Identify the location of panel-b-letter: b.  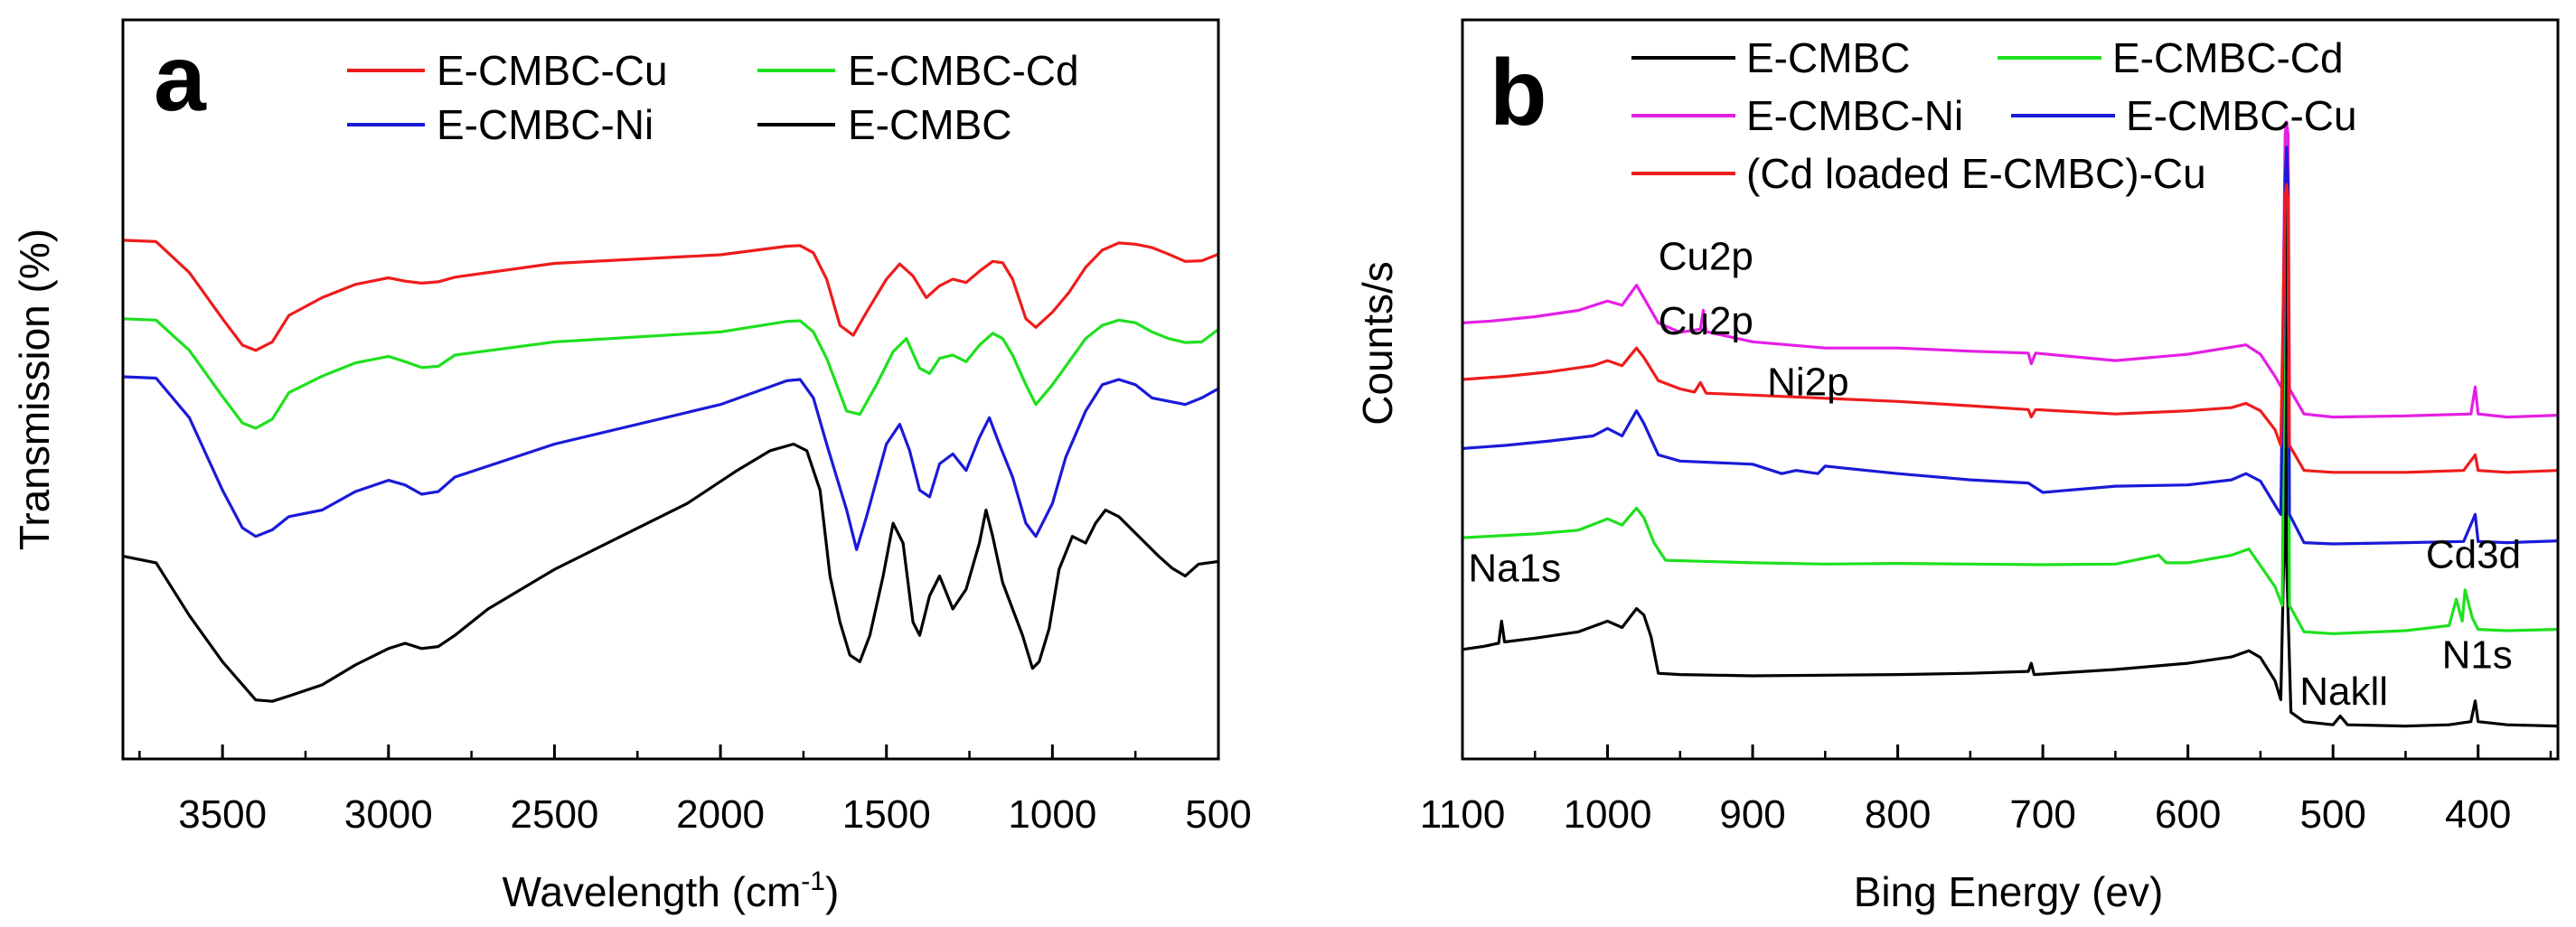
(1518, 93).